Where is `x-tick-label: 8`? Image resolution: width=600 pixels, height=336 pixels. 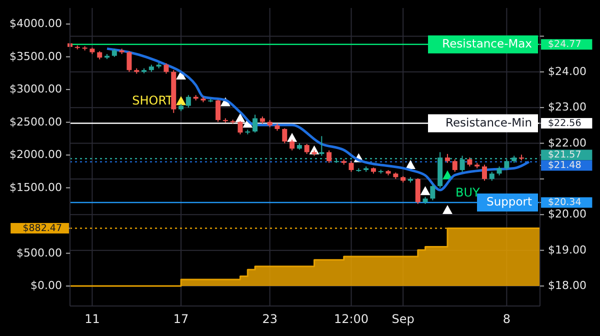
x-tick-label: 8 is located at coordinates (506, 319).